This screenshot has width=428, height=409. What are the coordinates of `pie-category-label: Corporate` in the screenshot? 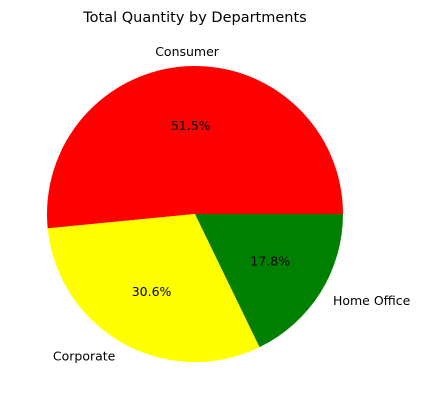 It's located at (84, 356).